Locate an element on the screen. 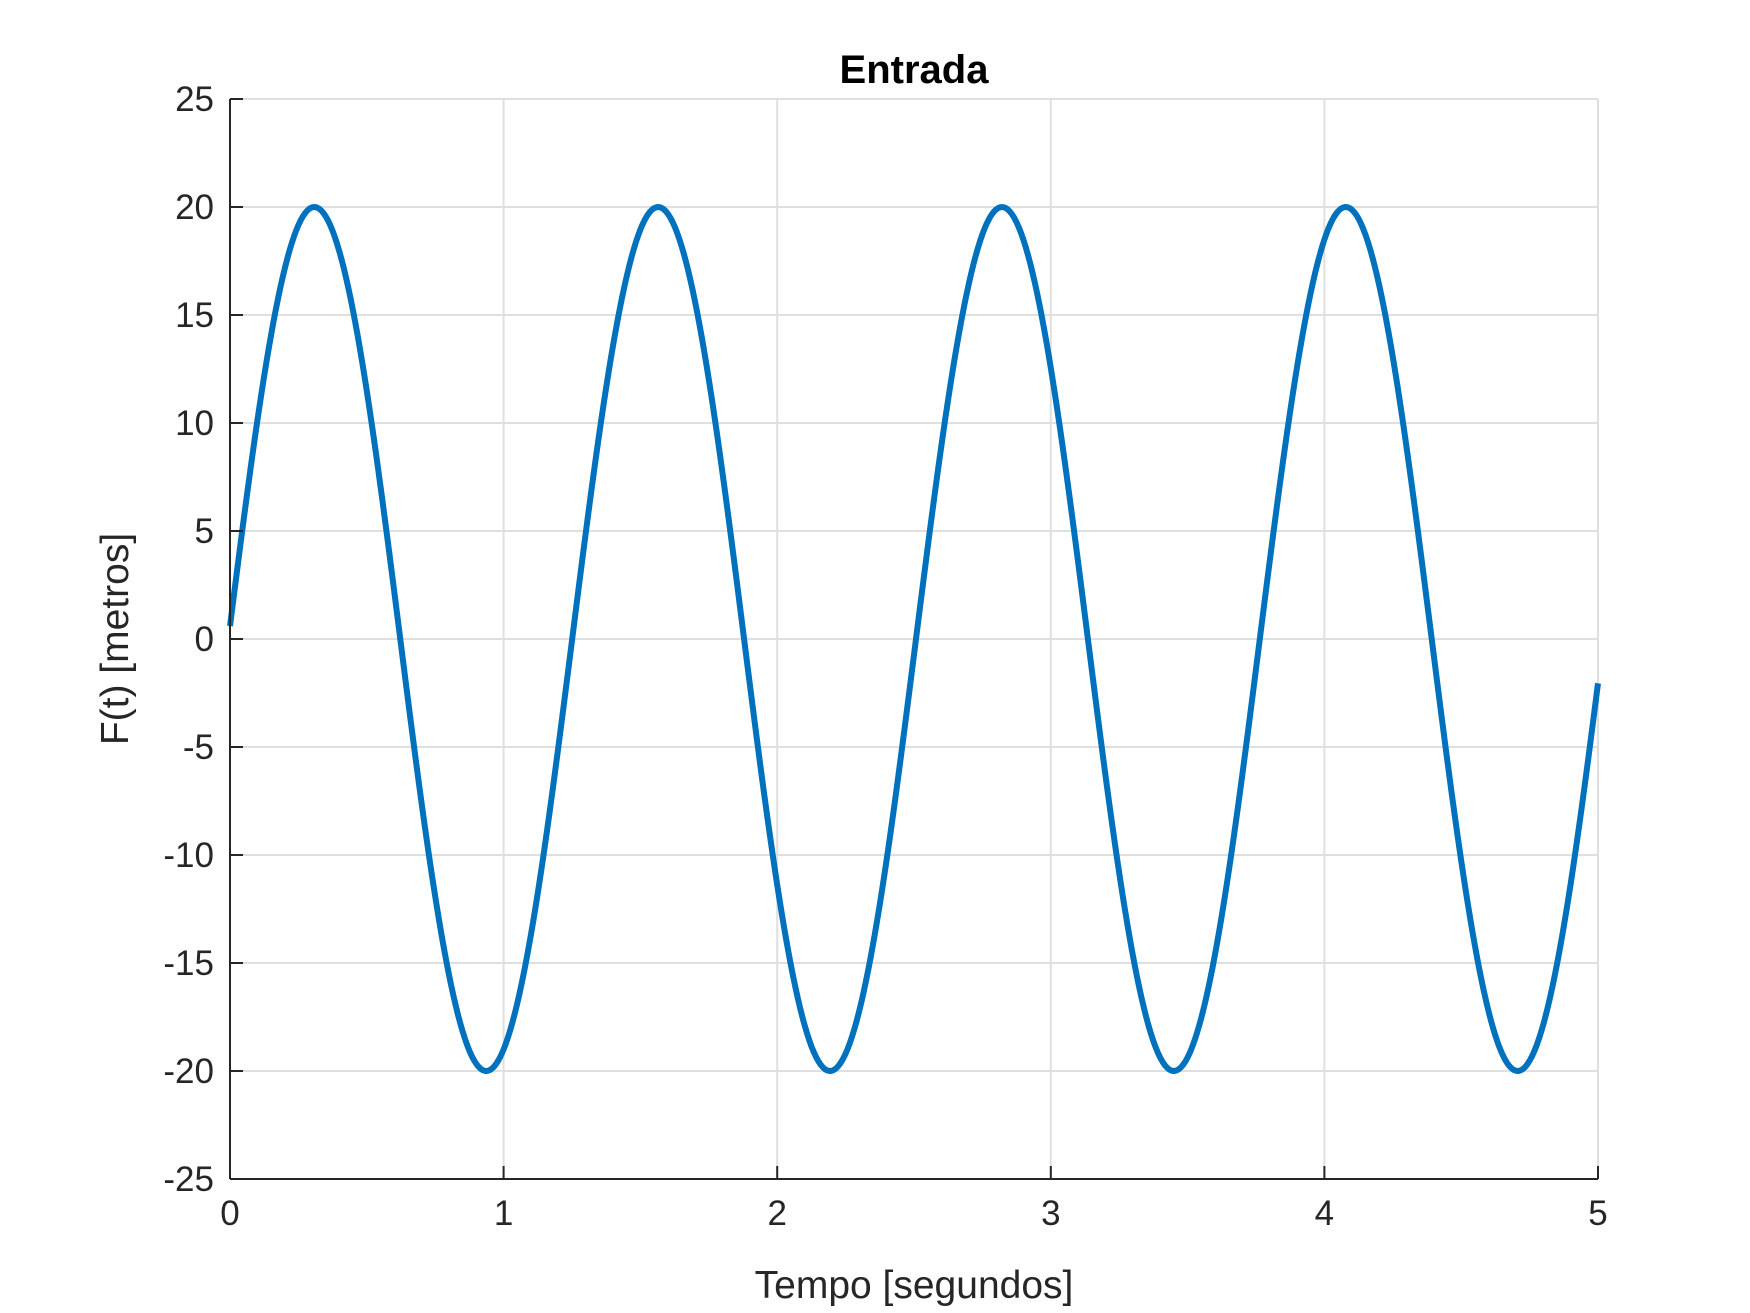 This screenshot has width=1750, height=1313. y-tick-label: 25 is located at coordinates (194, 99).